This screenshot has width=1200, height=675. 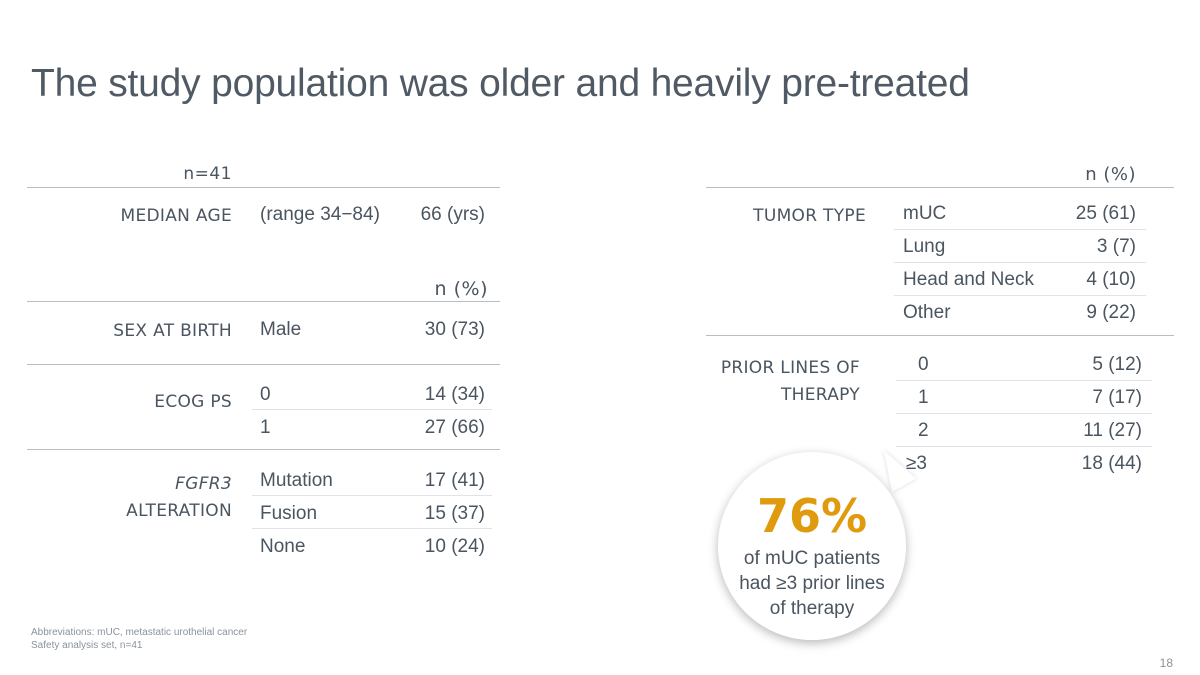 What do you see at coordinates (207, 174) in the screenshot?
I see `n-total-header: n=41` at bounding box center [207, 174].